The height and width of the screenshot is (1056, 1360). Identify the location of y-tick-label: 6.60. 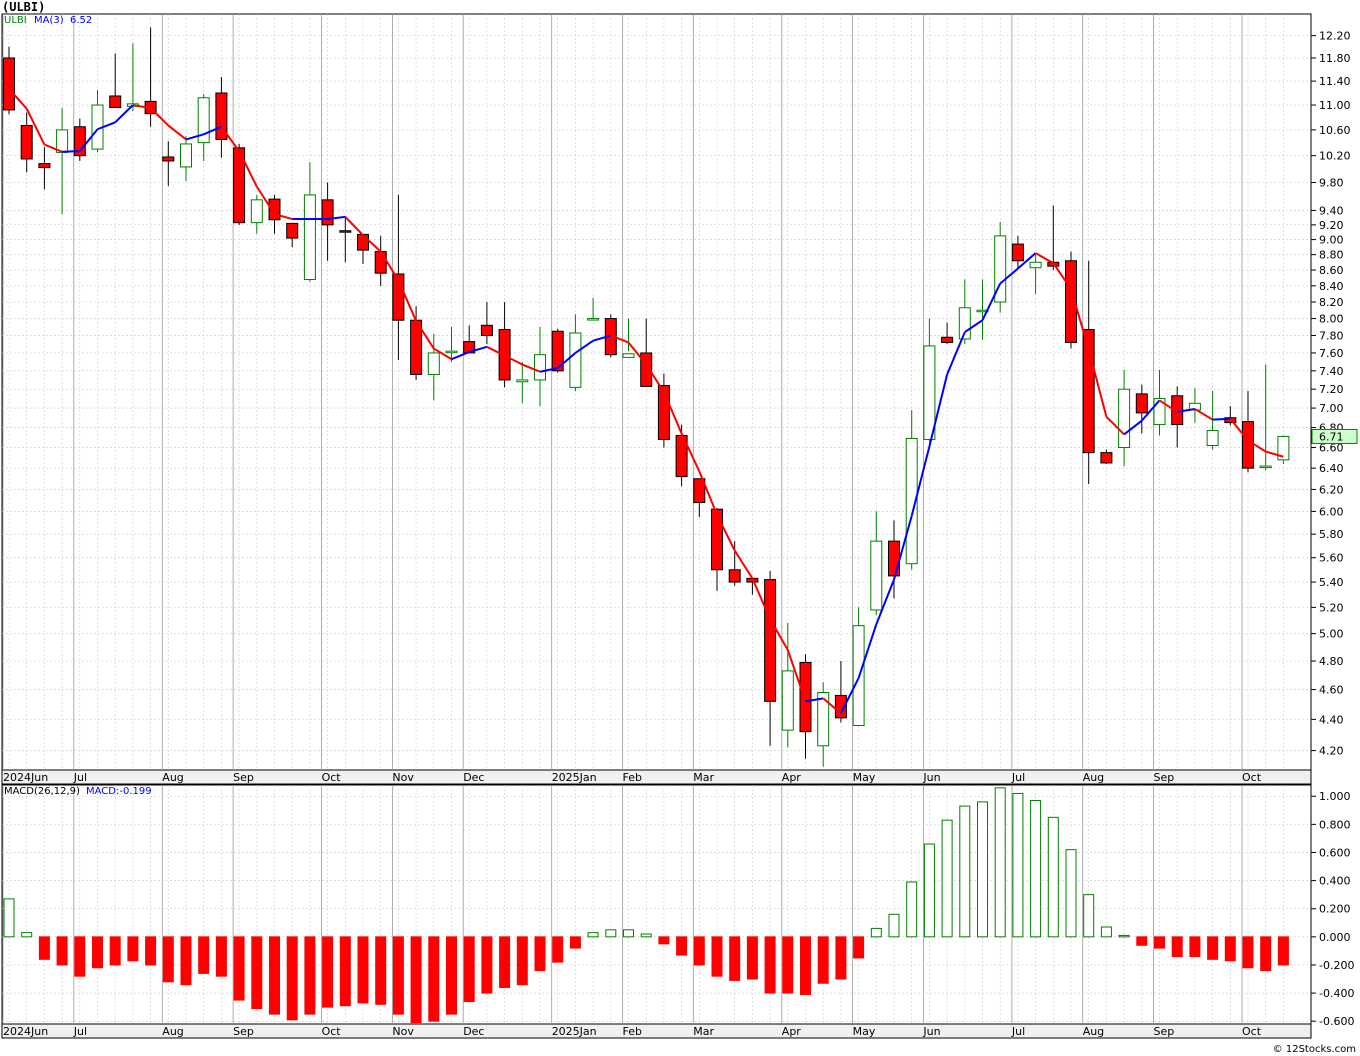
(1331, 448).